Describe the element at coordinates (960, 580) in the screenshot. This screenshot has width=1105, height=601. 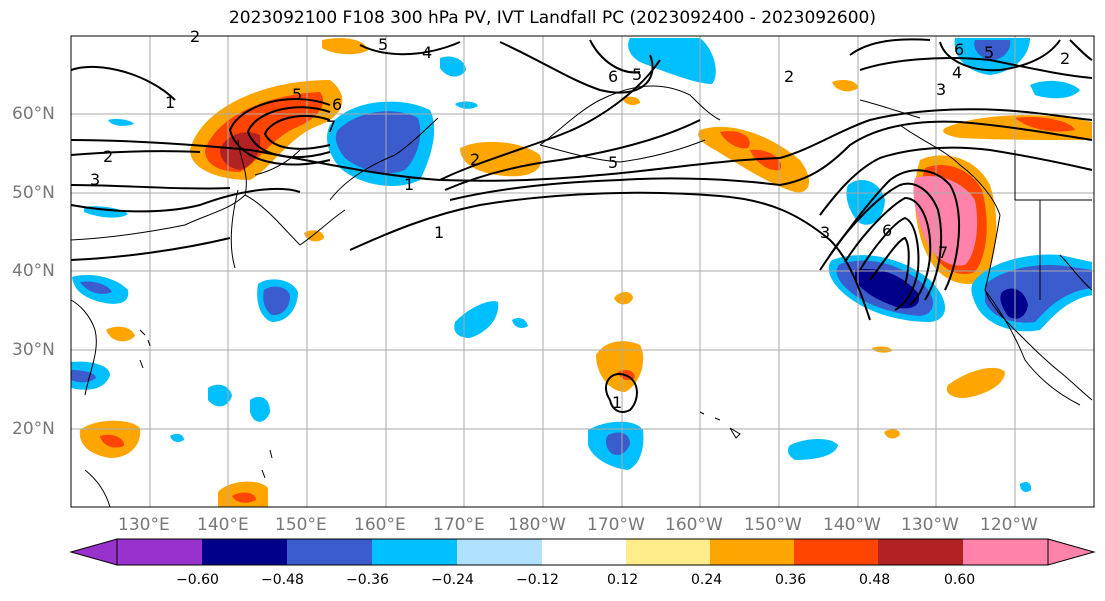
I see `colorbar-tick-label: 0.60` at that location.